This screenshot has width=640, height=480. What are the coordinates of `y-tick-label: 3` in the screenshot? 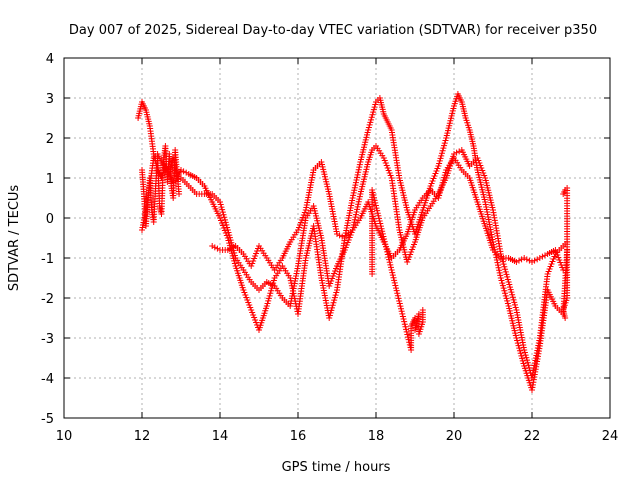 It's located at (50, 99).